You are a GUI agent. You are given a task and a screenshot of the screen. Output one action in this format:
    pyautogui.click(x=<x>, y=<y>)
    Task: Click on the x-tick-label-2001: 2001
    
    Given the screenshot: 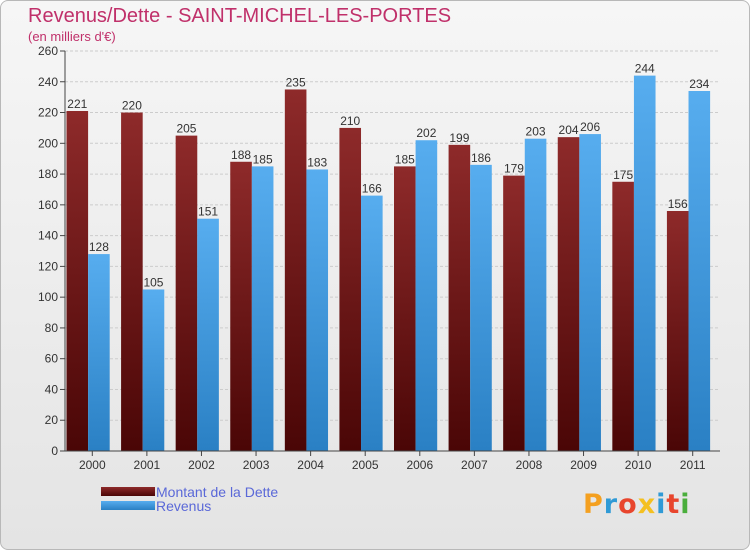 What is the action you would take?
    pyautogui.click(x=147, y=465)
    